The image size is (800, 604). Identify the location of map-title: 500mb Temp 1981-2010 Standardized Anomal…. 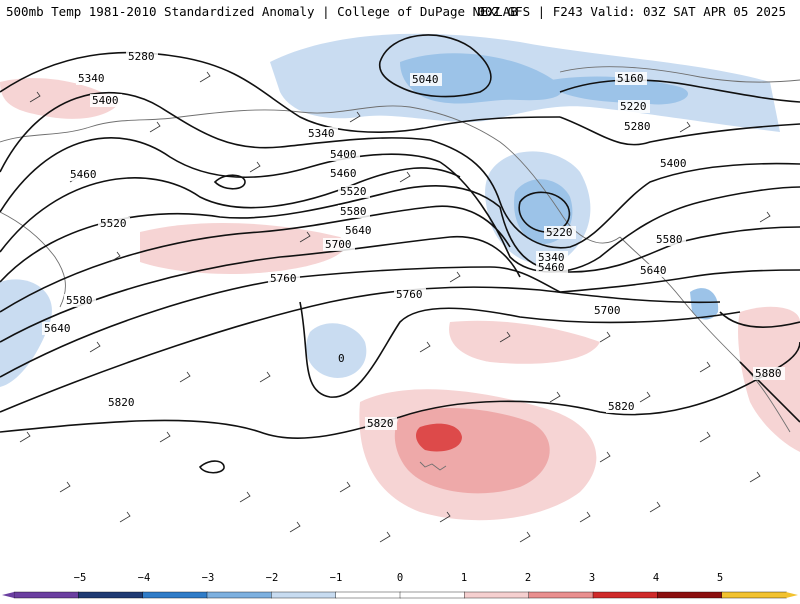
(262, 11).